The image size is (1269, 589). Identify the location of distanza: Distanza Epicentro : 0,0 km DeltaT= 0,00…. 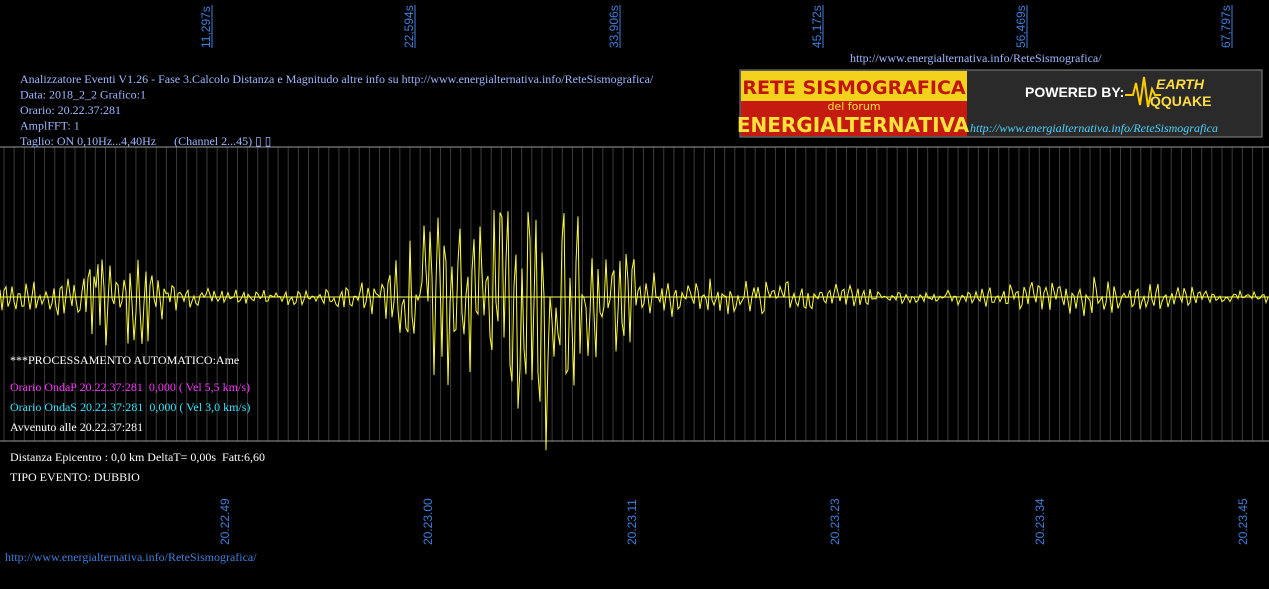
(137, 457).